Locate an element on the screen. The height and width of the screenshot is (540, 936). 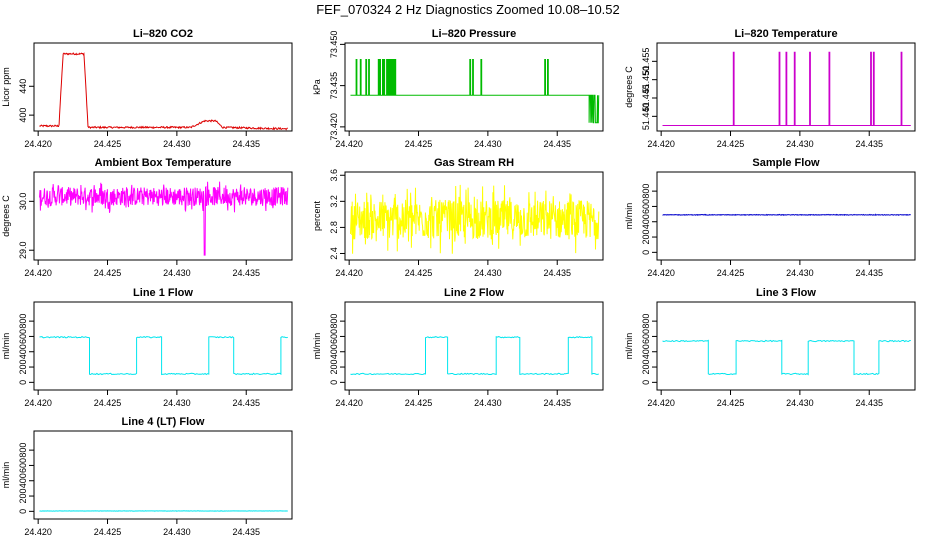
y-axis-label: Licor ppm is located at coordinates (6, 87).